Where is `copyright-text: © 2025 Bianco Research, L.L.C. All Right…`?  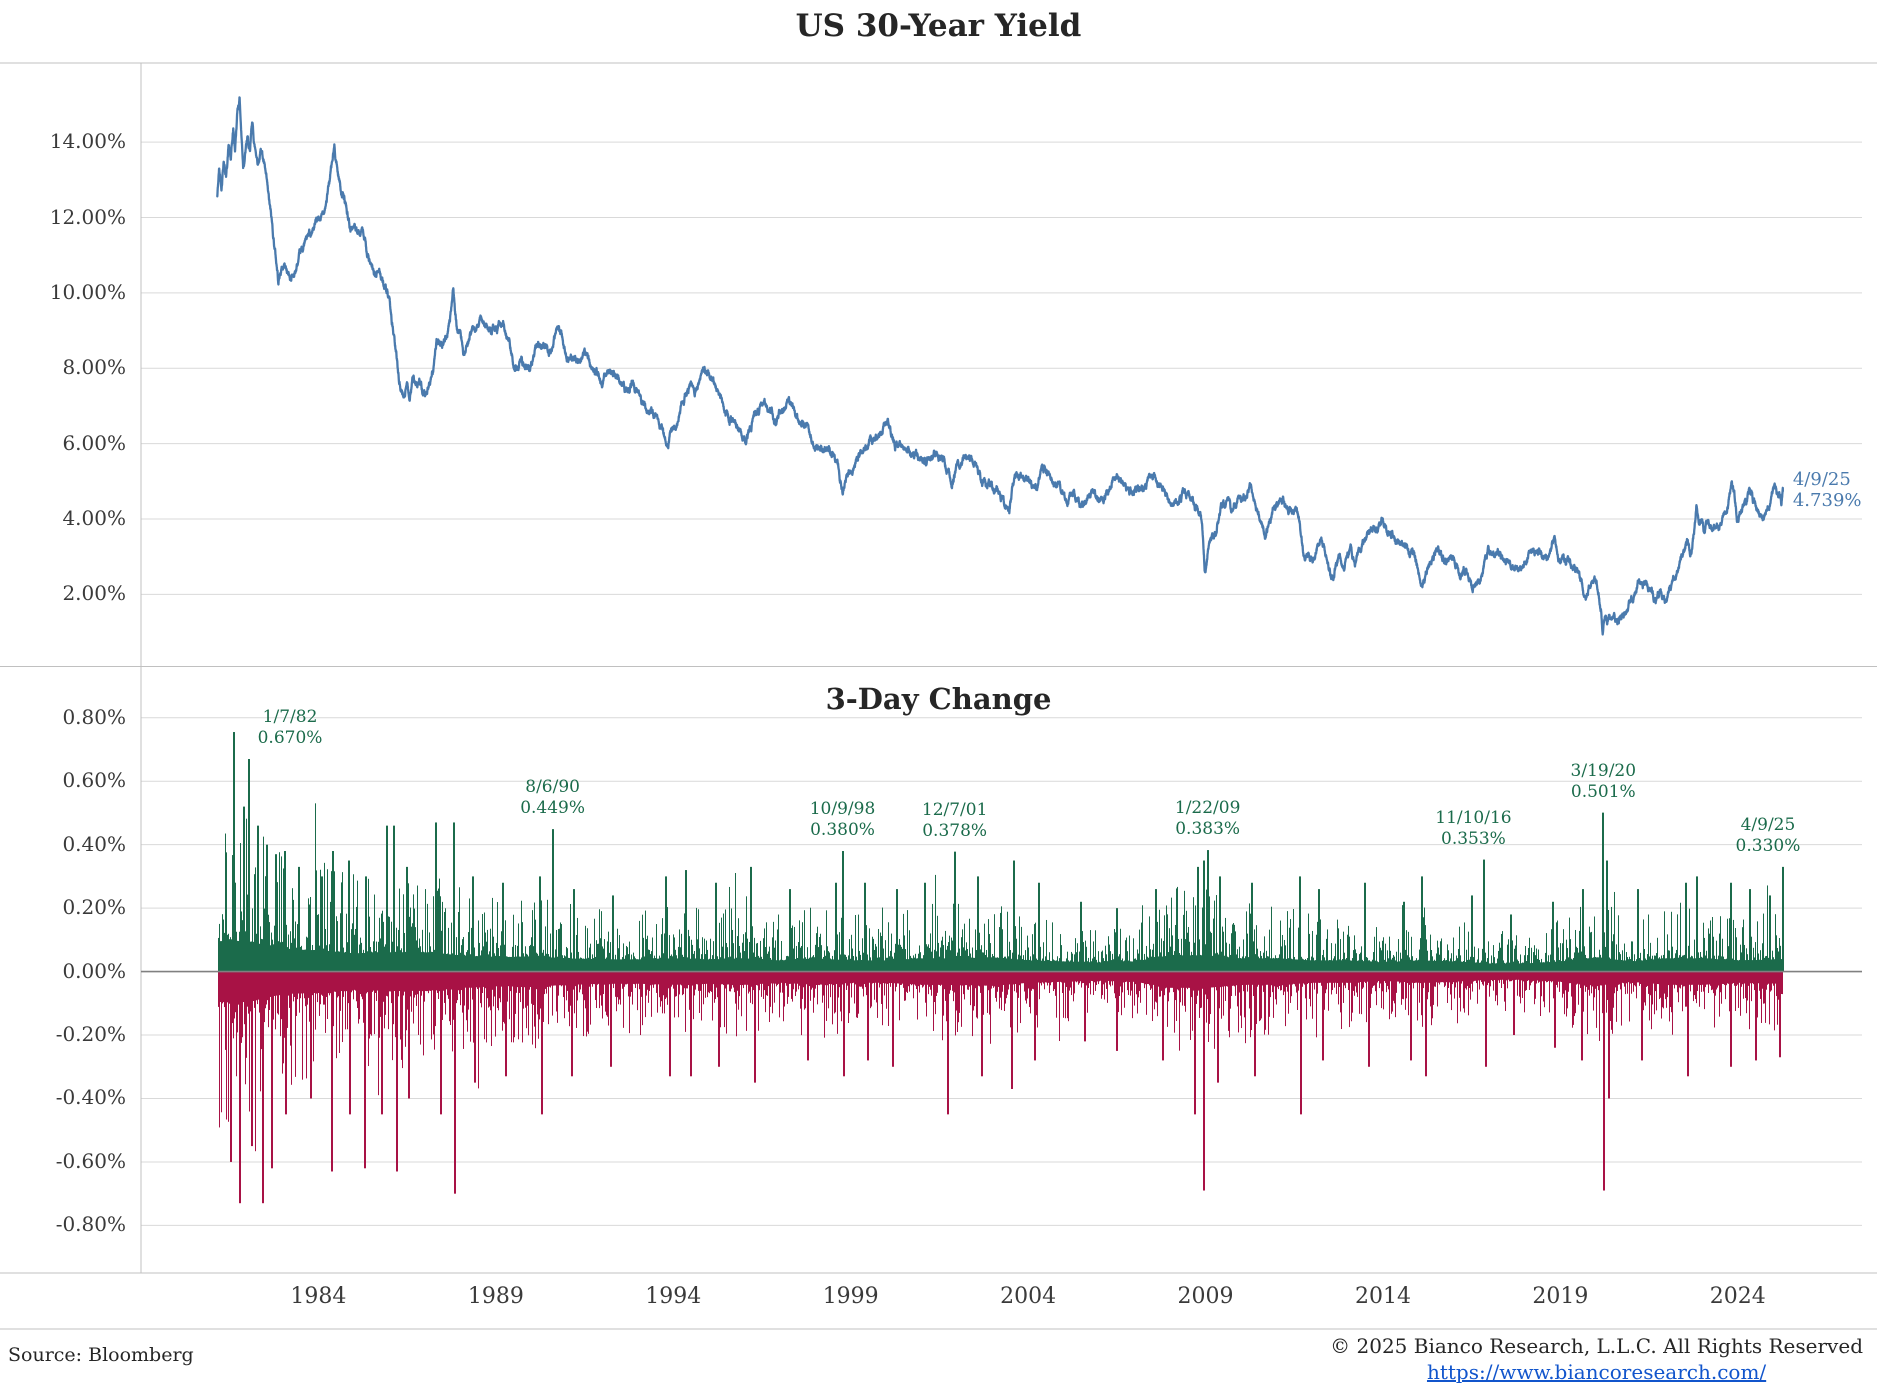
copyright-text: © 2025 Bianco Research, L.L.C. All Right… is located at coordinates (1596, 1346).